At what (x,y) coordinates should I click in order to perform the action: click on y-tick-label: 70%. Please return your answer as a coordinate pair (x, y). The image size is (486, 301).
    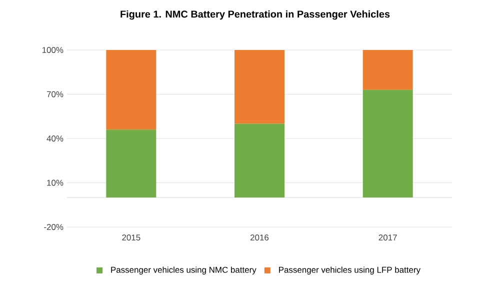
    Looking at the image, I should click on (55, 94).